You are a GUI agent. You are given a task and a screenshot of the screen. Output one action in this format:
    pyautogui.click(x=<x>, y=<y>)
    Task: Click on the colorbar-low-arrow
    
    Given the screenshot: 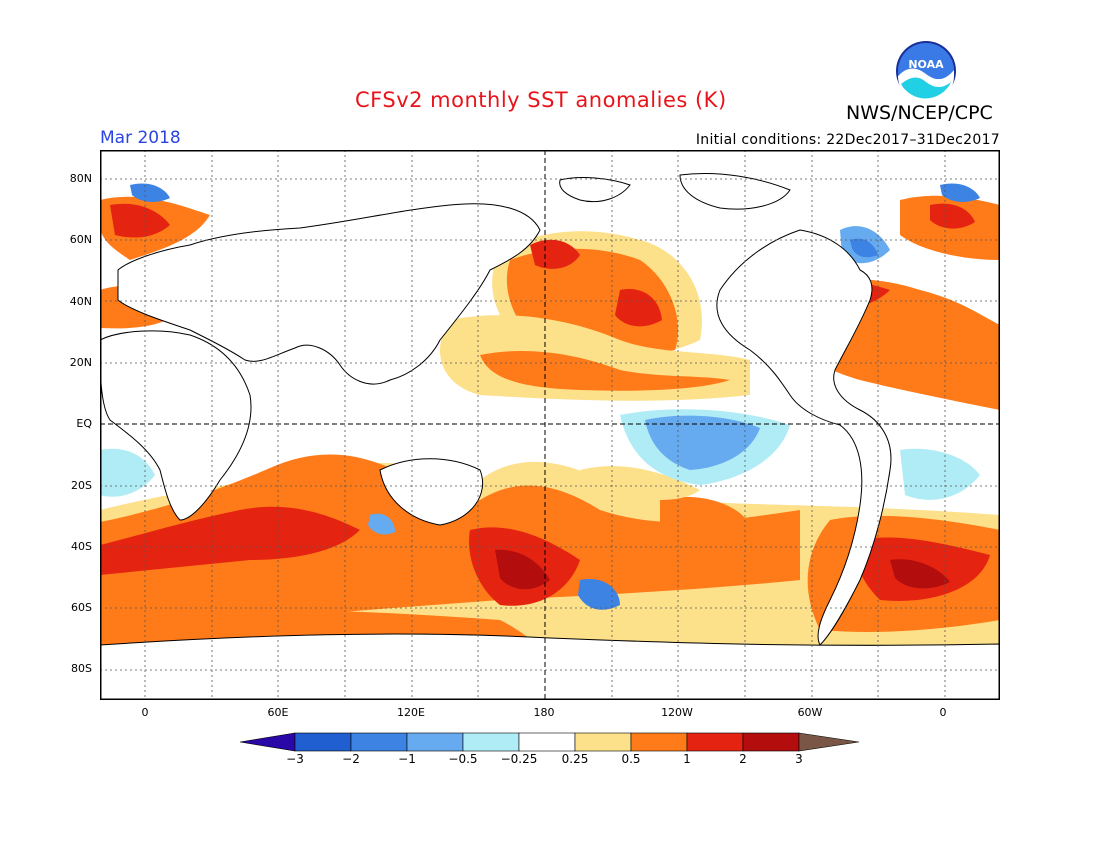 What is the action you would take?
    pyautogui.click(x=267, y=742)
    